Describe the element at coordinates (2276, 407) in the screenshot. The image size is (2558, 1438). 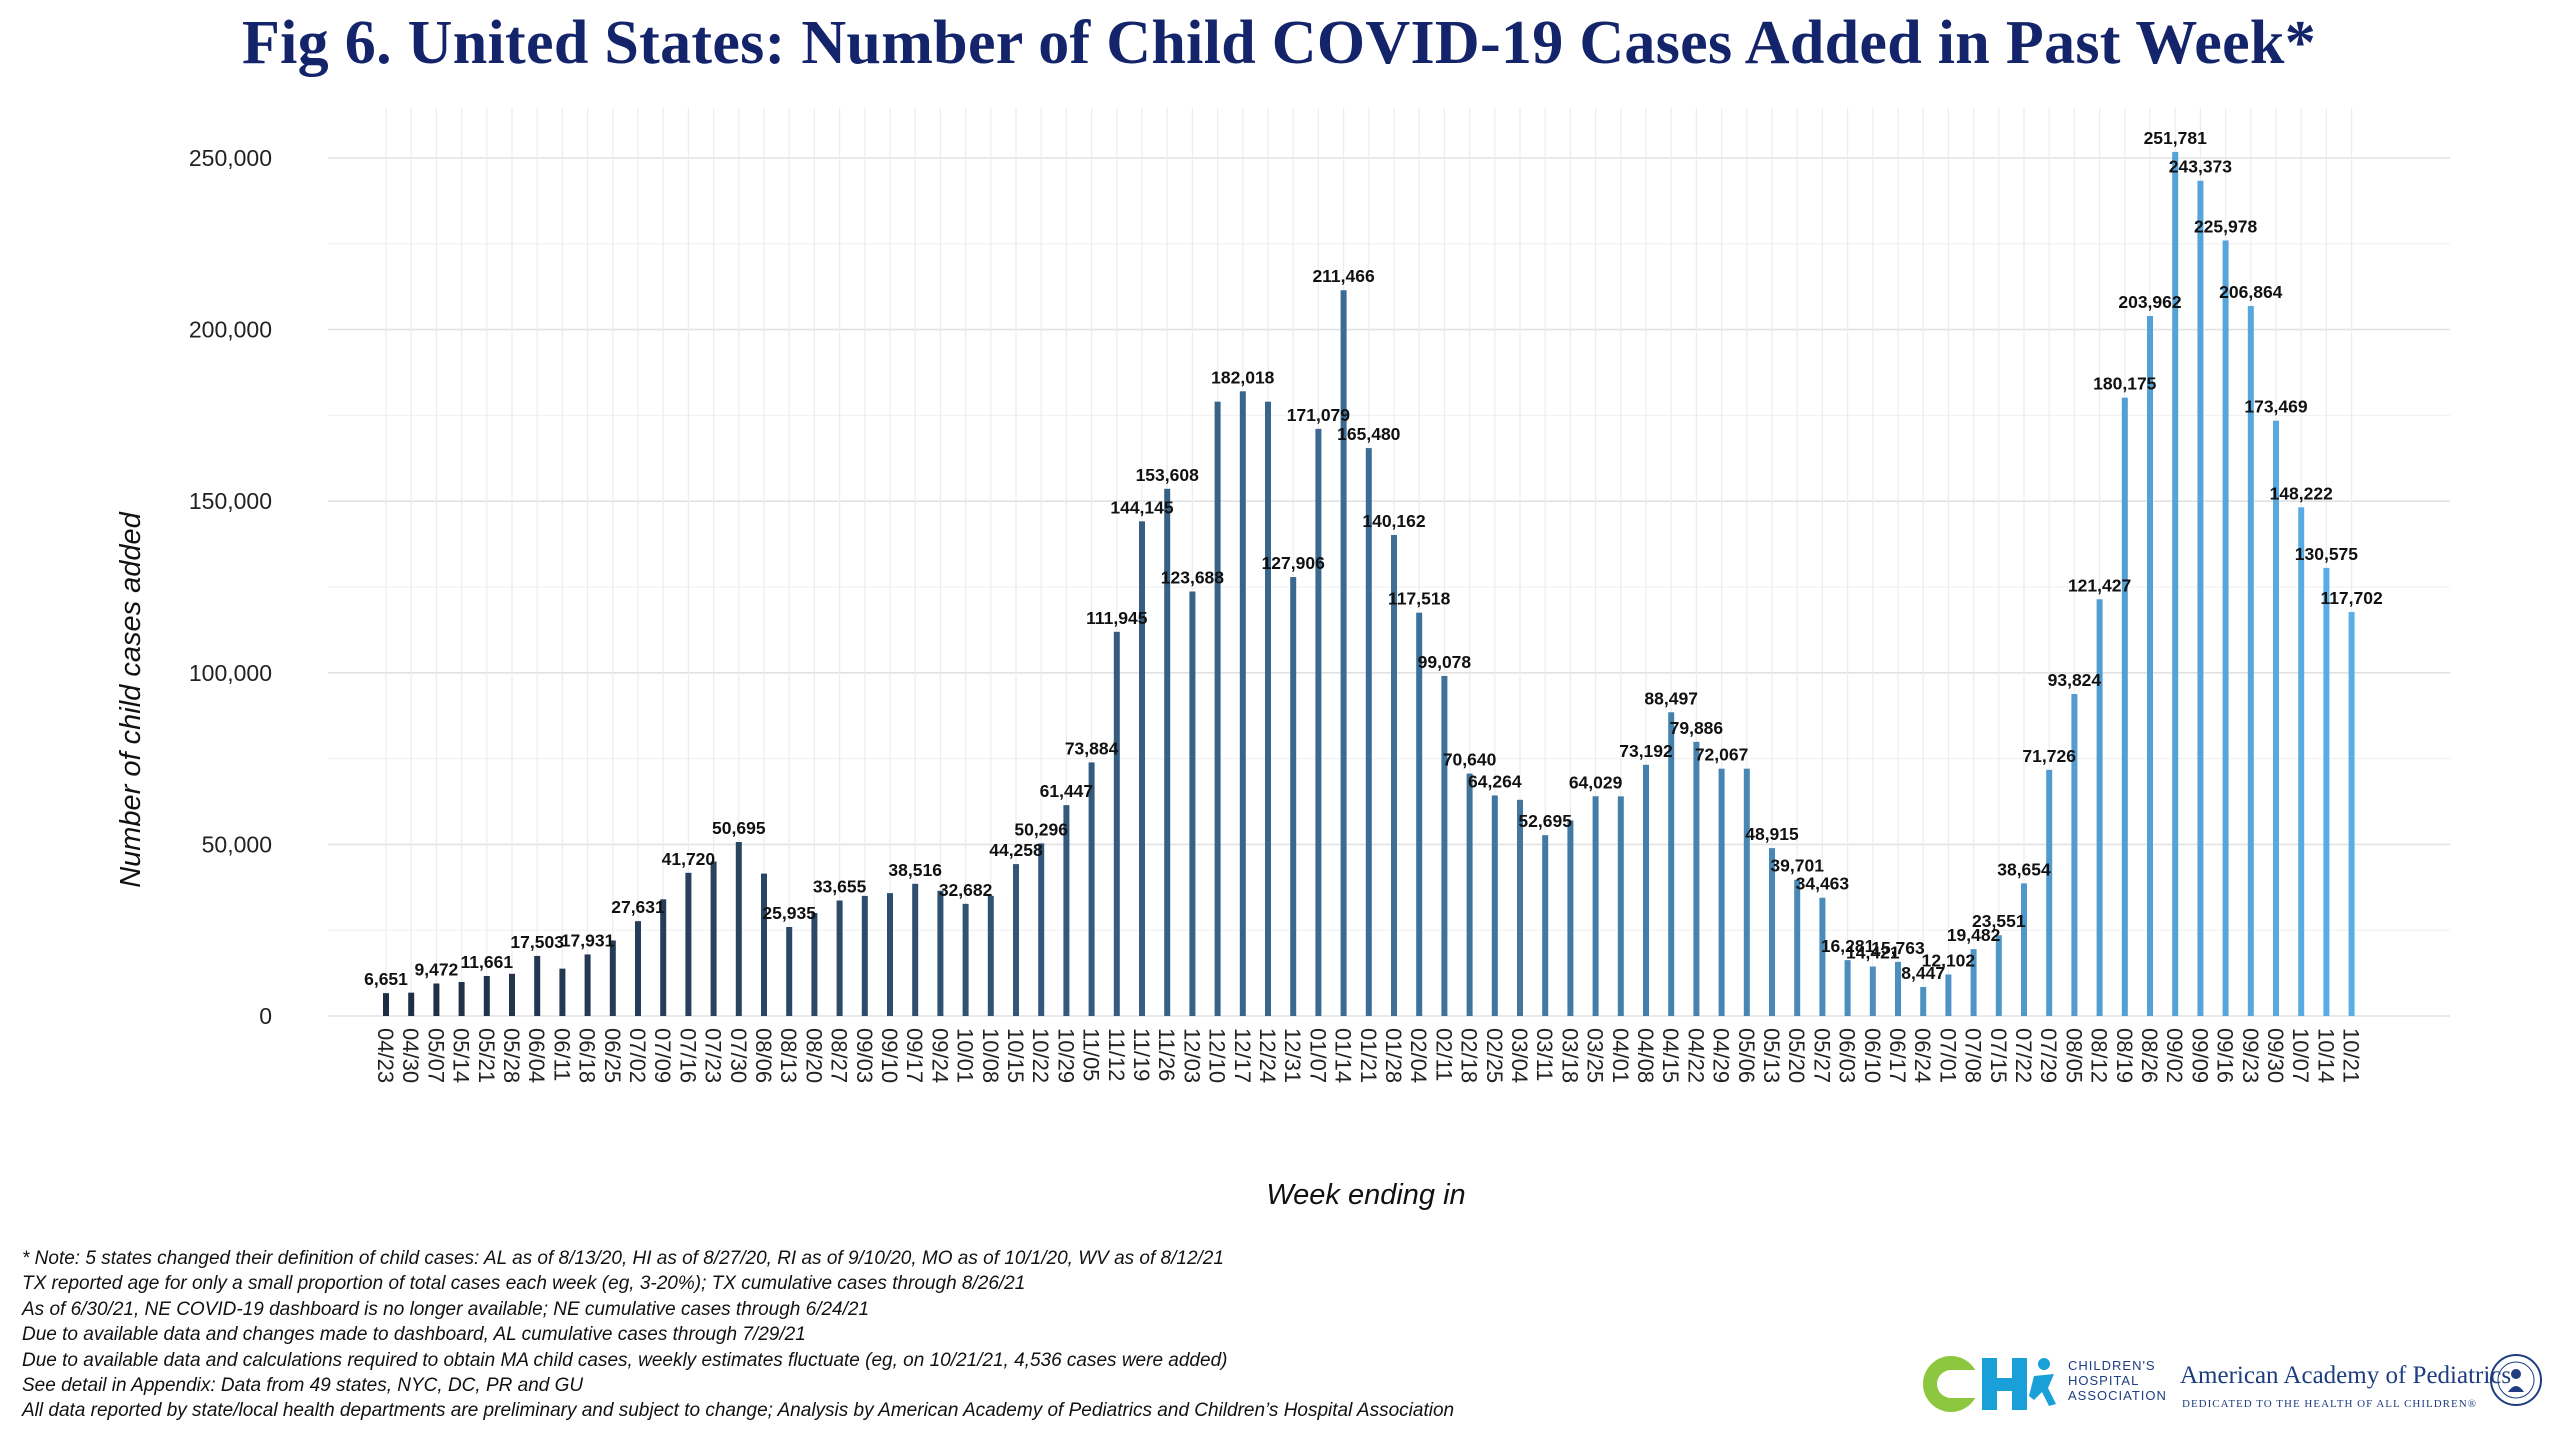
I see `data-label: 173,469` at that location.